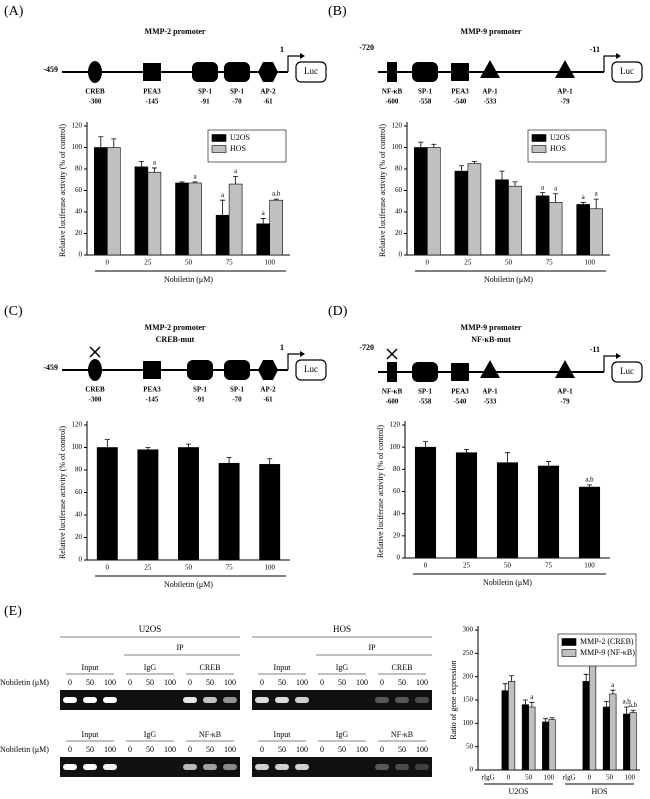  What do you see at coordinates (609, 63) in the screenshot?
I see `tss-arrow` at bounding box center [609, 63].